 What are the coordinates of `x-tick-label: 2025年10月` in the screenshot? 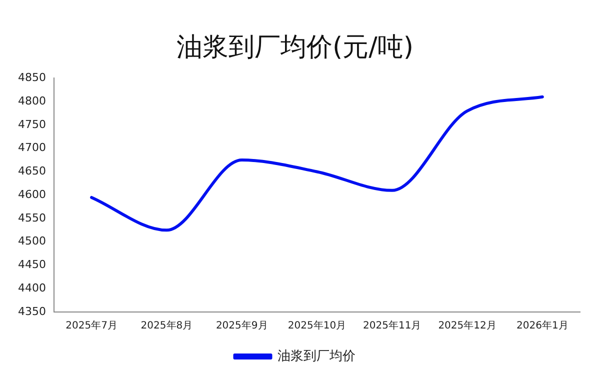 It's located at (317, 326).